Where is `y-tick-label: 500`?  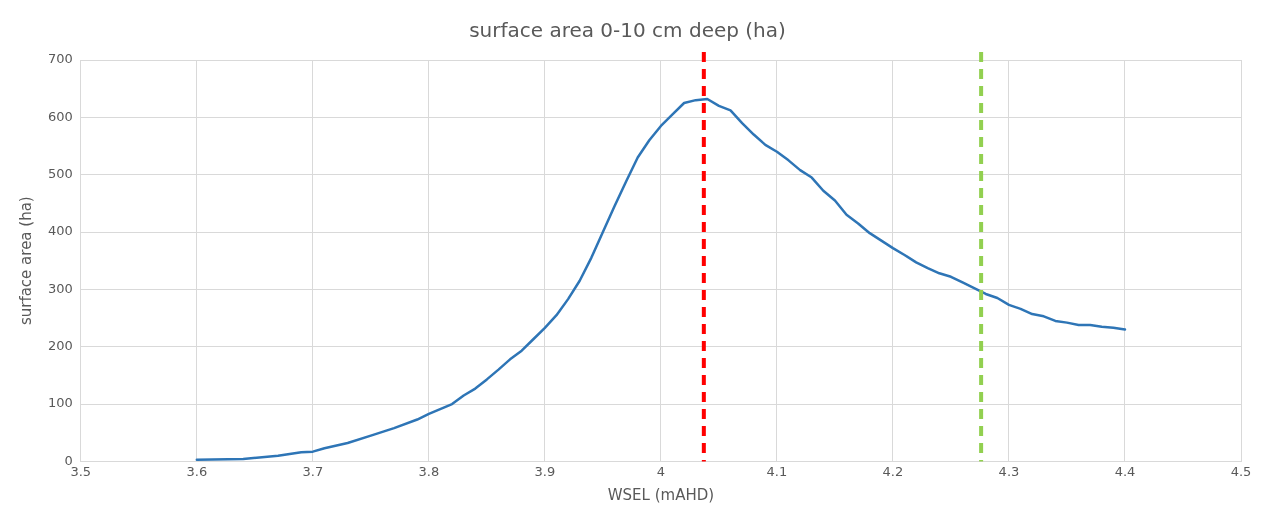 y-tick-label: 500 is located at coordinates (60, 174).